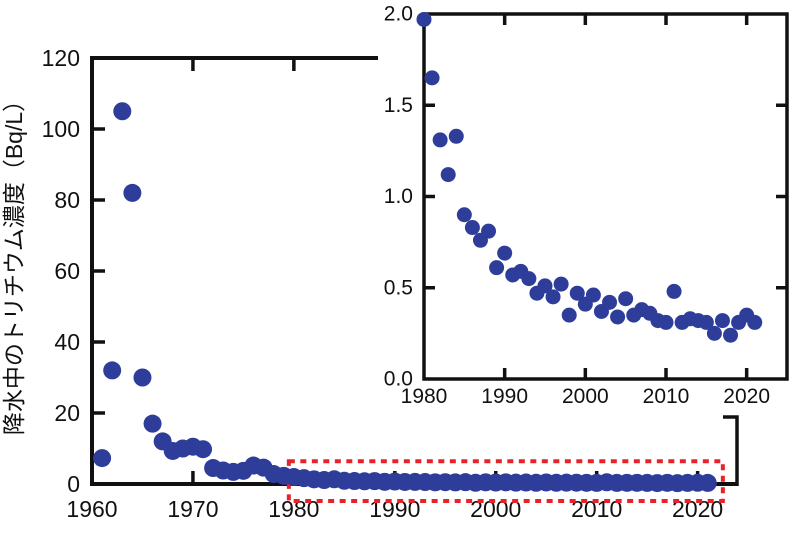 The width and height of the screenshot is (800, 553). Describe the element at coordinates (504, 396) in the screenshot. I see `inset-x-tick-label: 1990` at that location.